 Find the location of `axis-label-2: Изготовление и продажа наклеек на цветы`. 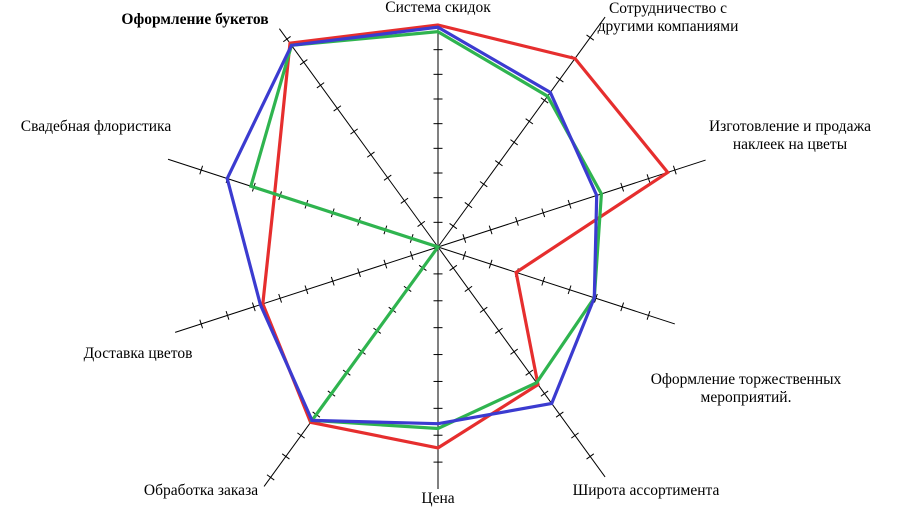

axis-label-2: Изготовление и продажа наклеек на цветы is located at coordinates (790, 135).